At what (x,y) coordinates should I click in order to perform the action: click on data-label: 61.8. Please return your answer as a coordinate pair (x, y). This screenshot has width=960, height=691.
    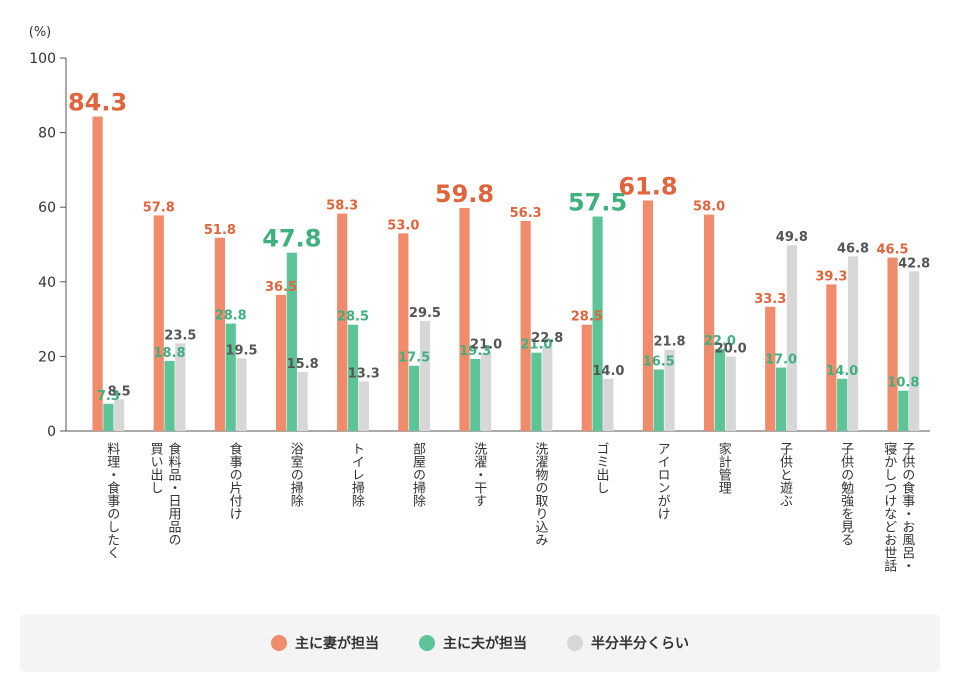
    Looking at the image, I should click on (647, 186).